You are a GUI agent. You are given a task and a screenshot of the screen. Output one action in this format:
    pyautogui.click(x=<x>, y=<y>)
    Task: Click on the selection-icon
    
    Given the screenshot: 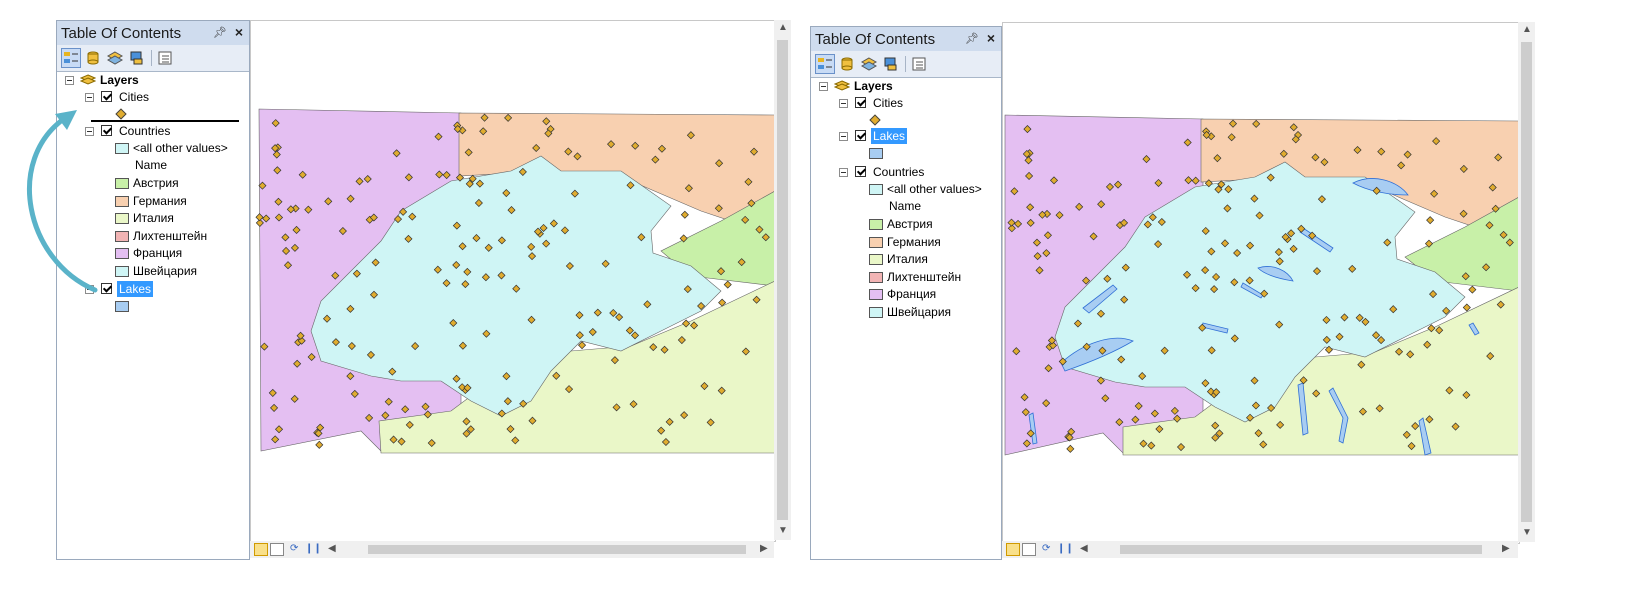 What is the action you would take?
    pyautogui.click(x=136, y=58)
    